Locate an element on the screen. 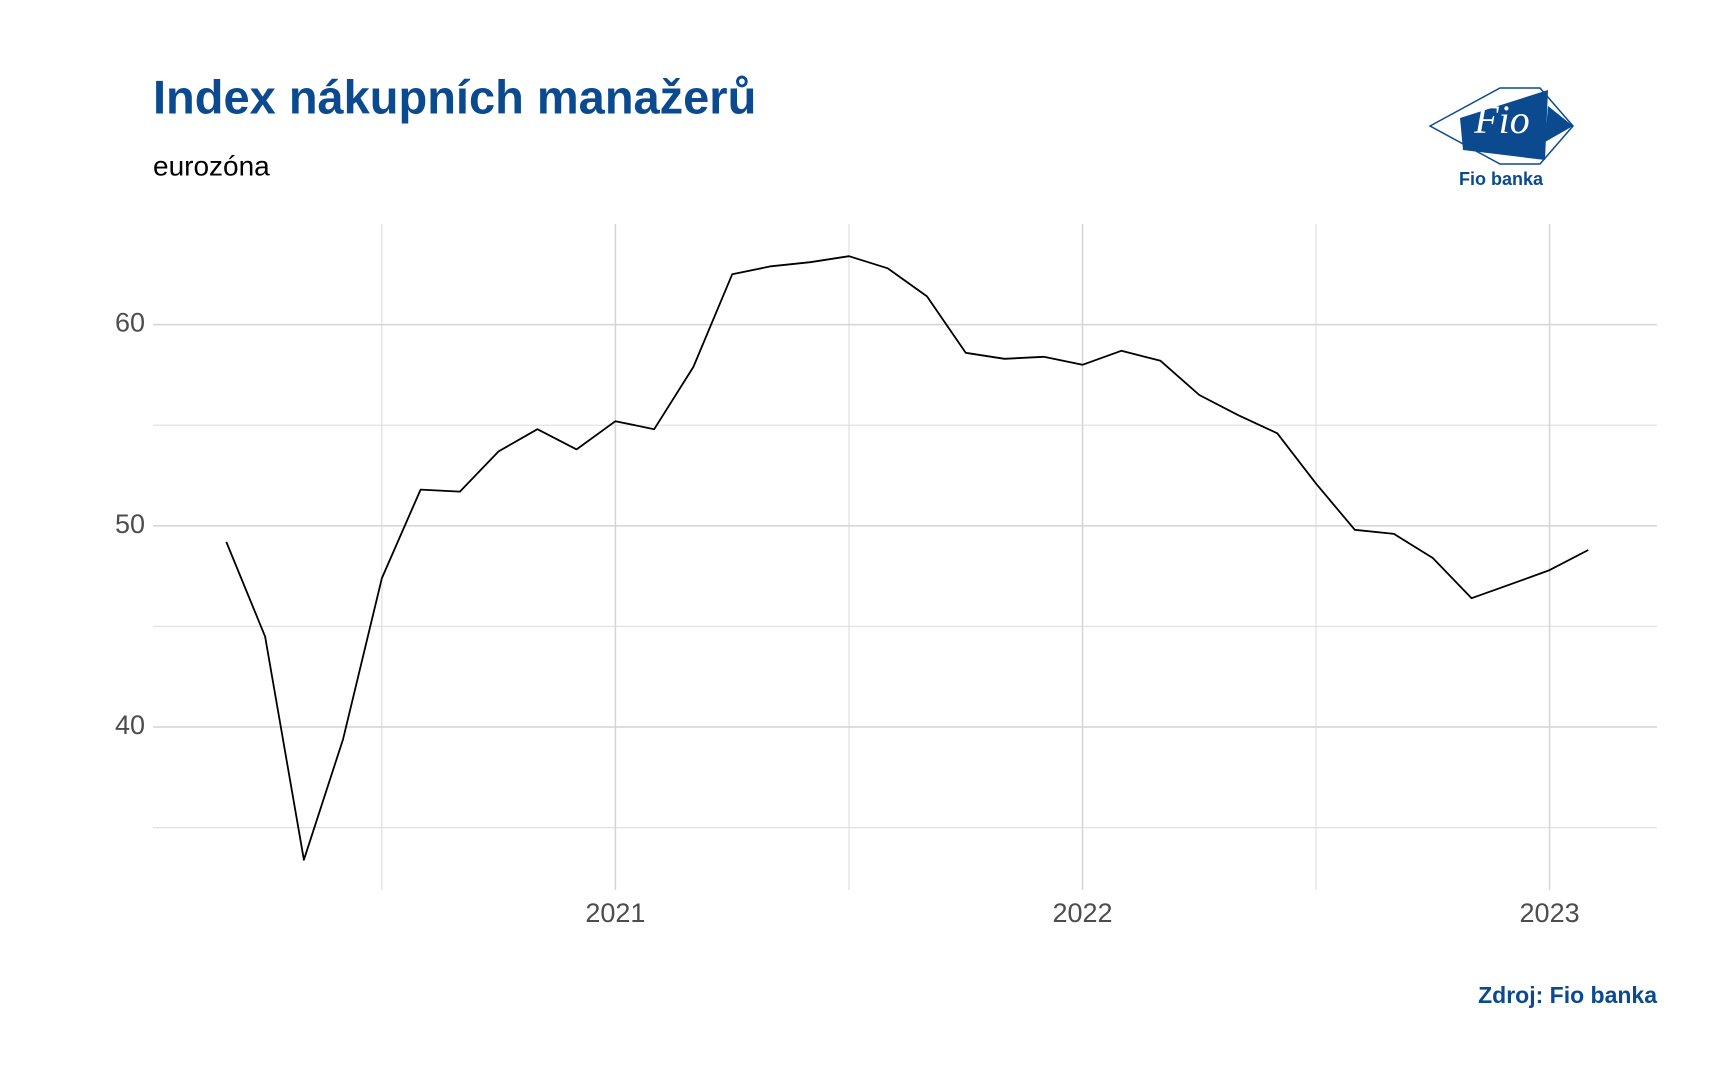 The height and width of the screenshot is (1078, 1718). logo-caption: Fio banka is located at coordinates (1501, 179).